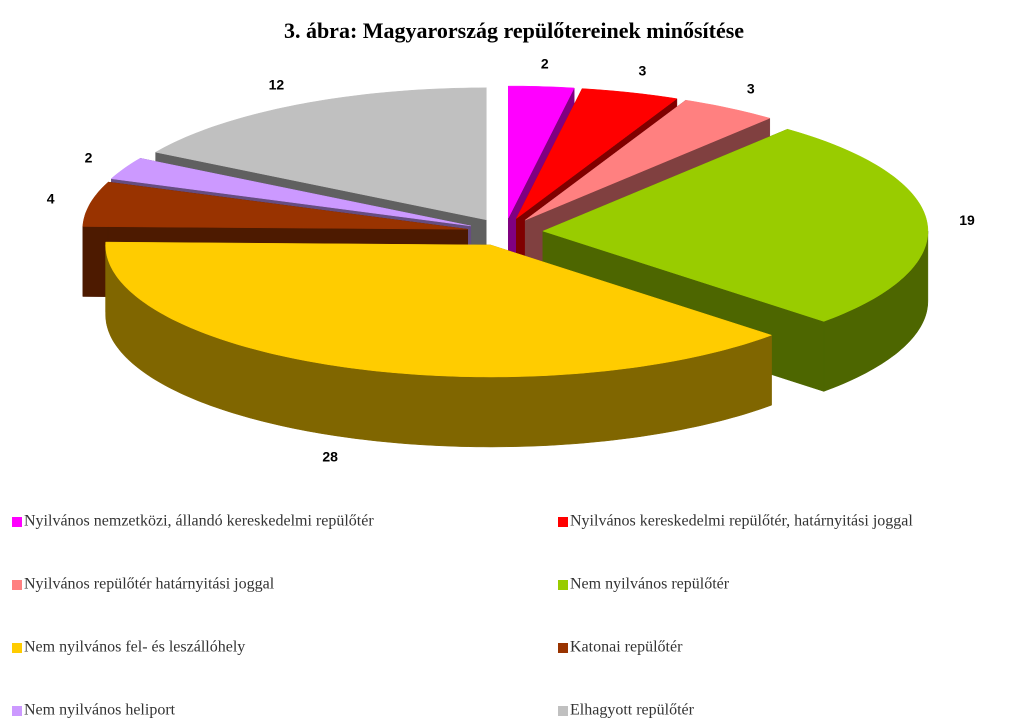 The image size is (1028, 718). Describe the element at coordinates (134, 647) in the screenshot. I see `legend-label: Nem nyilvános fel- és leszállóhely` at that location.